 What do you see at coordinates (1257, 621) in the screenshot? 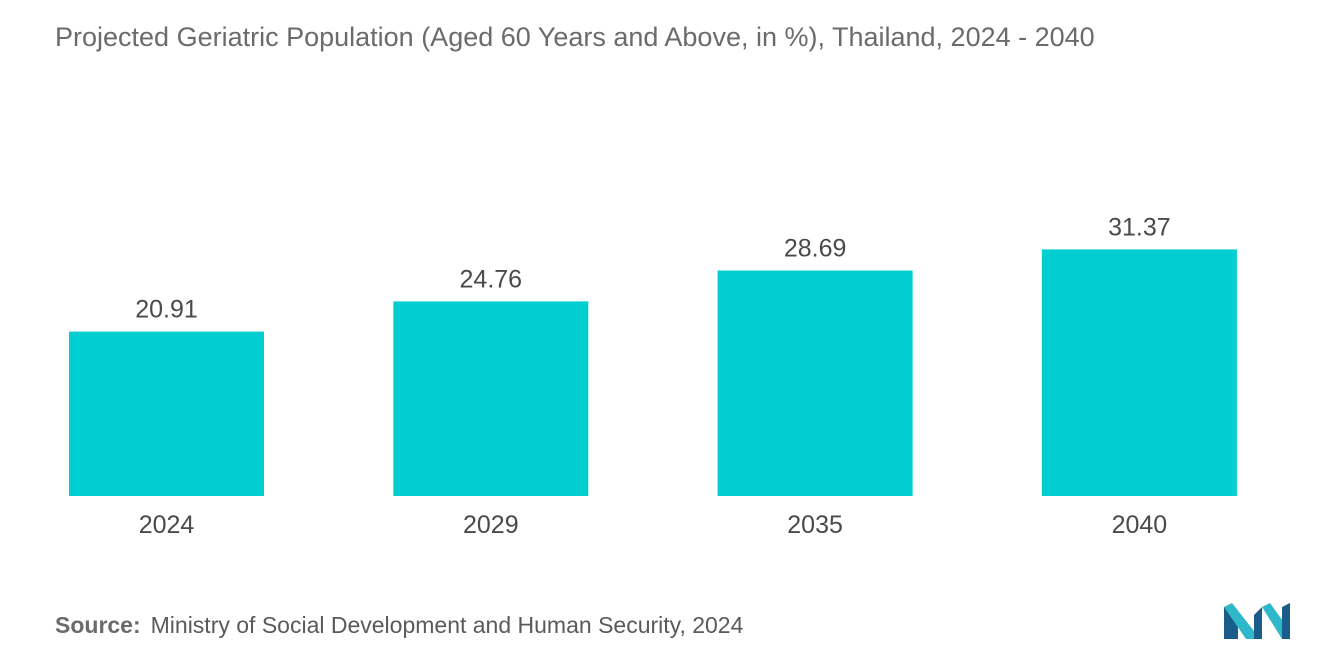
I see `mordor-logo-icon` at bounding box center [1257, 621].